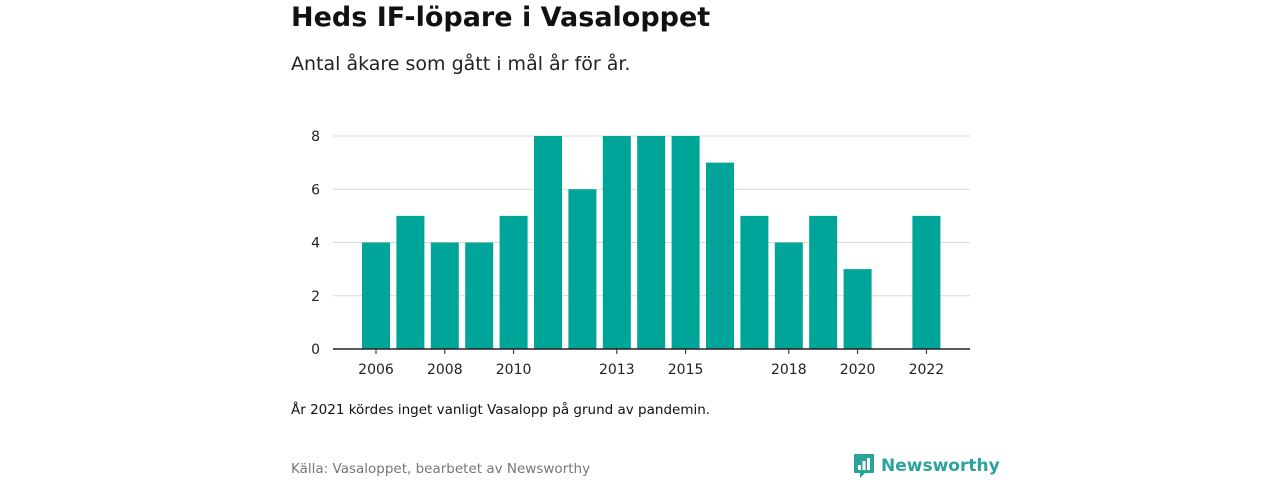  Describe the element at coordinates (858, 370) in the screenshot. I see `x-tick-label: 2020` at that location.